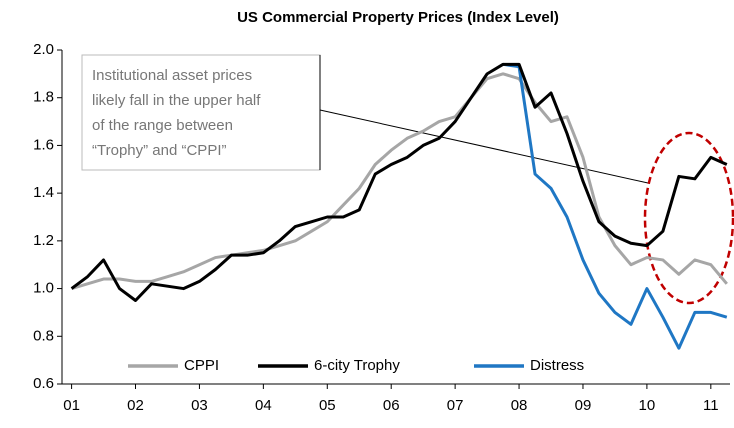 This screenshot has width=734, height=428. Describe the element at coordinates (43, 383) in the screenshot. I see `y-tick-label: 0.6` at that location.